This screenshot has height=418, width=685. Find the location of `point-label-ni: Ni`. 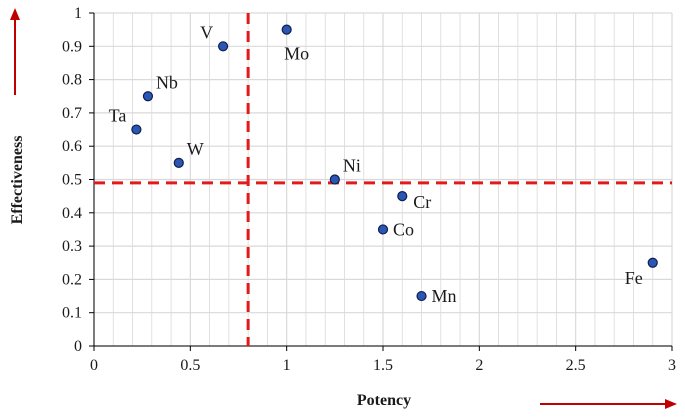

point-label-ni: Ni is located at coordinates (352, 166).